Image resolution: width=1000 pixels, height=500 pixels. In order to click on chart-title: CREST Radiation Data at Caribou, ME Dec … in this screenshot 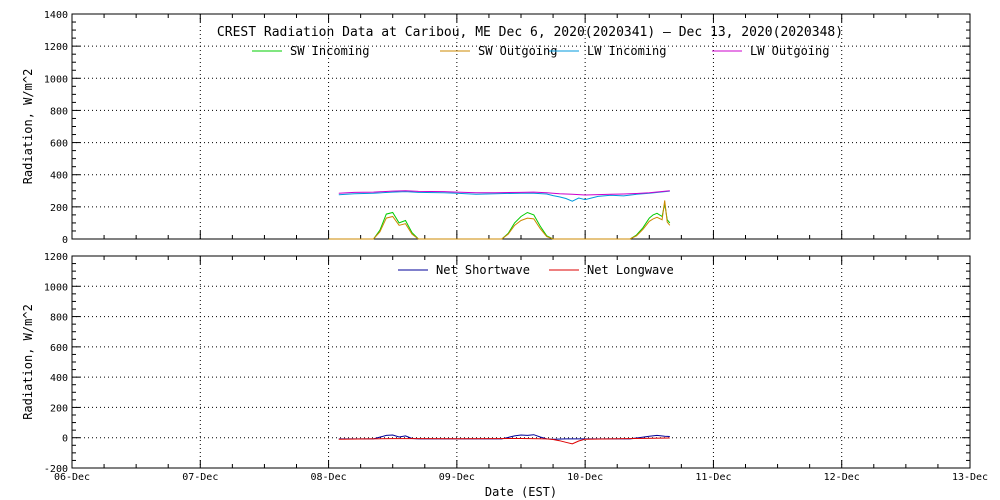, I will do `click(530, 32)`.